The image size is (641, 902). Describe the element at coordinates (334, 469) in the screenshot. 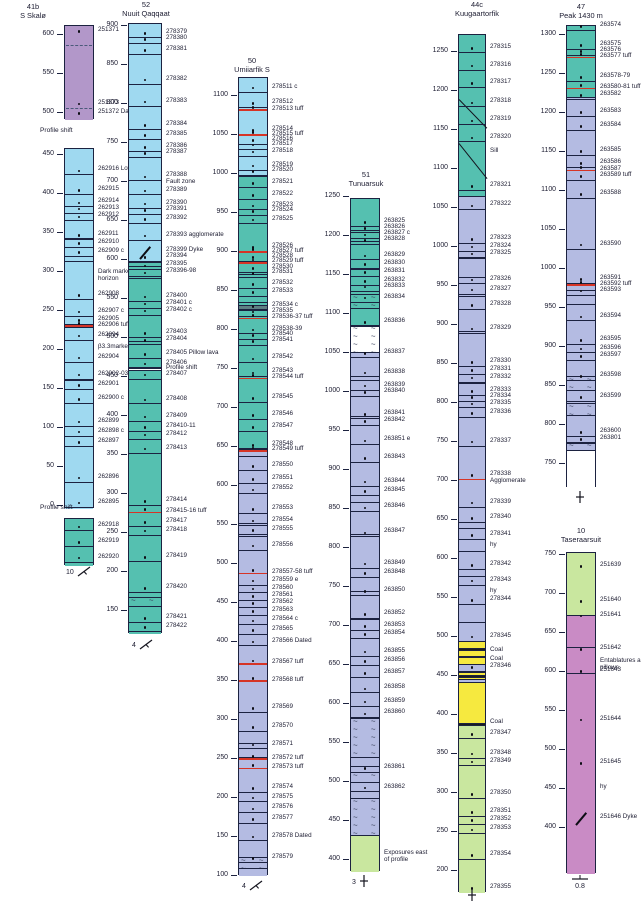

I see `altitude-tick-label: 900` at that location.